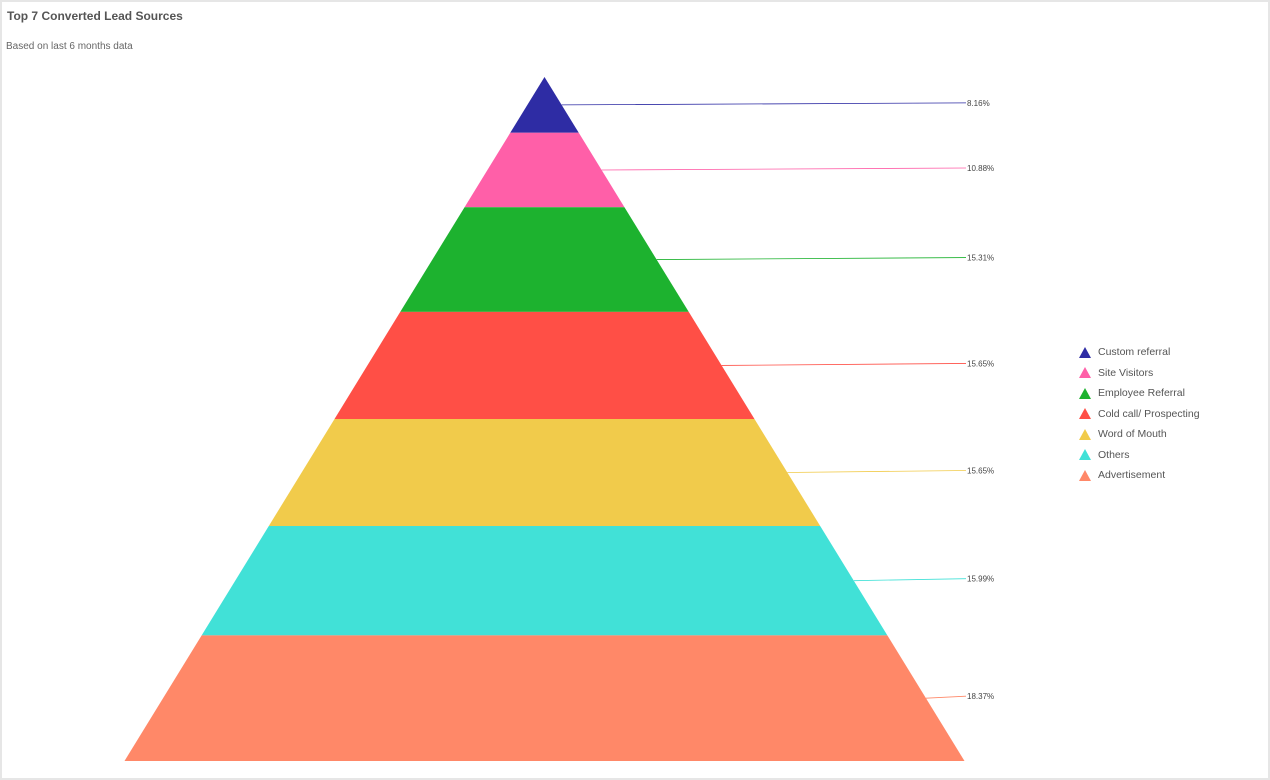 This screenshot has height=780, width=1270. Describe the element at coordinates (1132, 434) in the screenshot. I see `legend-label: Word of Mouth` at that location.